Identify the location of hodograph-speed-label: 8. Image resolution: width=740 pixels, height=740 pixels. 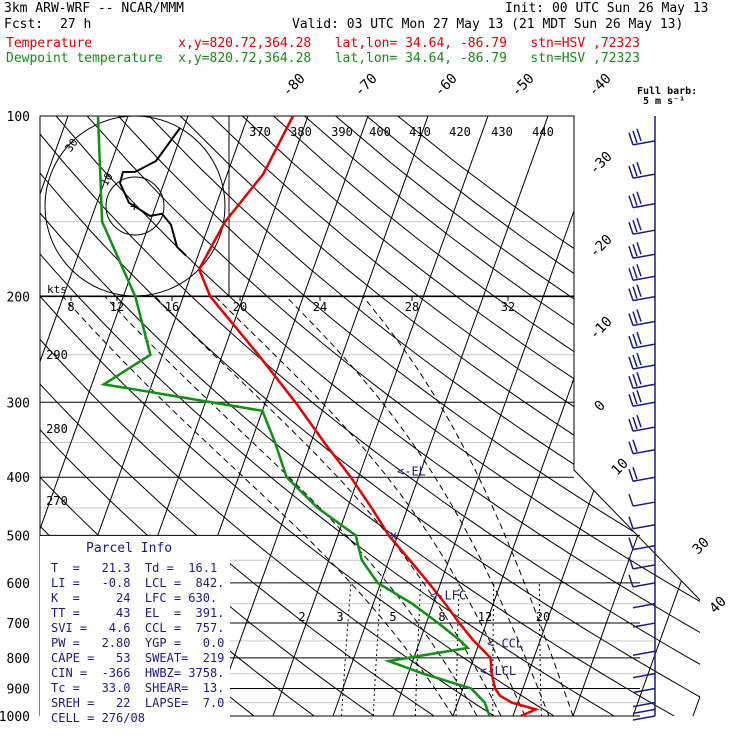
(70, 307).